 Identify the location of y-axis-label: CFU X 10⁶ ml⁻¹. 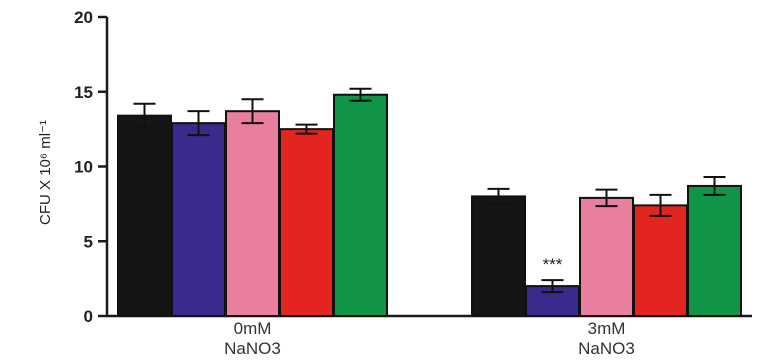
(45, 172).